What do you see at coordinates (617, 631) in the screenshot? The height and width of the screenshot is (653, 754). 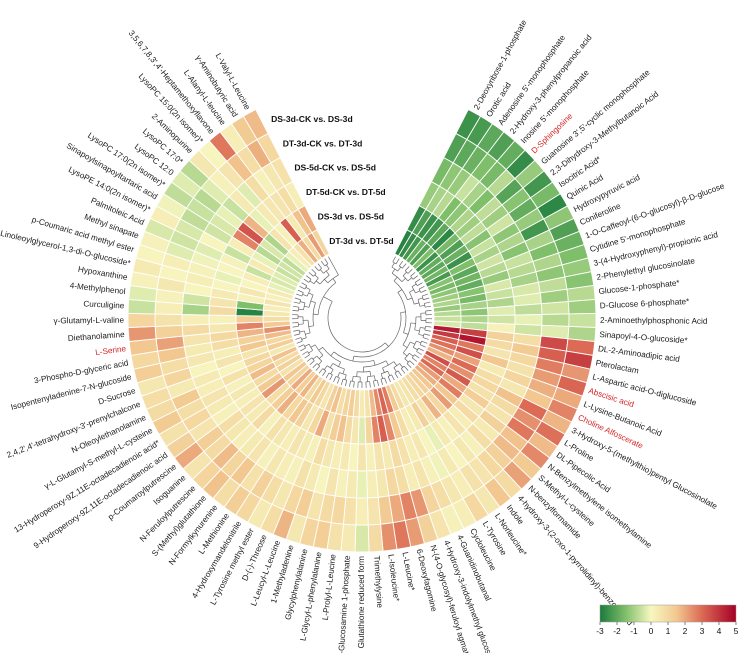 I see `color-scale-tick-label: -2` at bounding box center [617, 631].